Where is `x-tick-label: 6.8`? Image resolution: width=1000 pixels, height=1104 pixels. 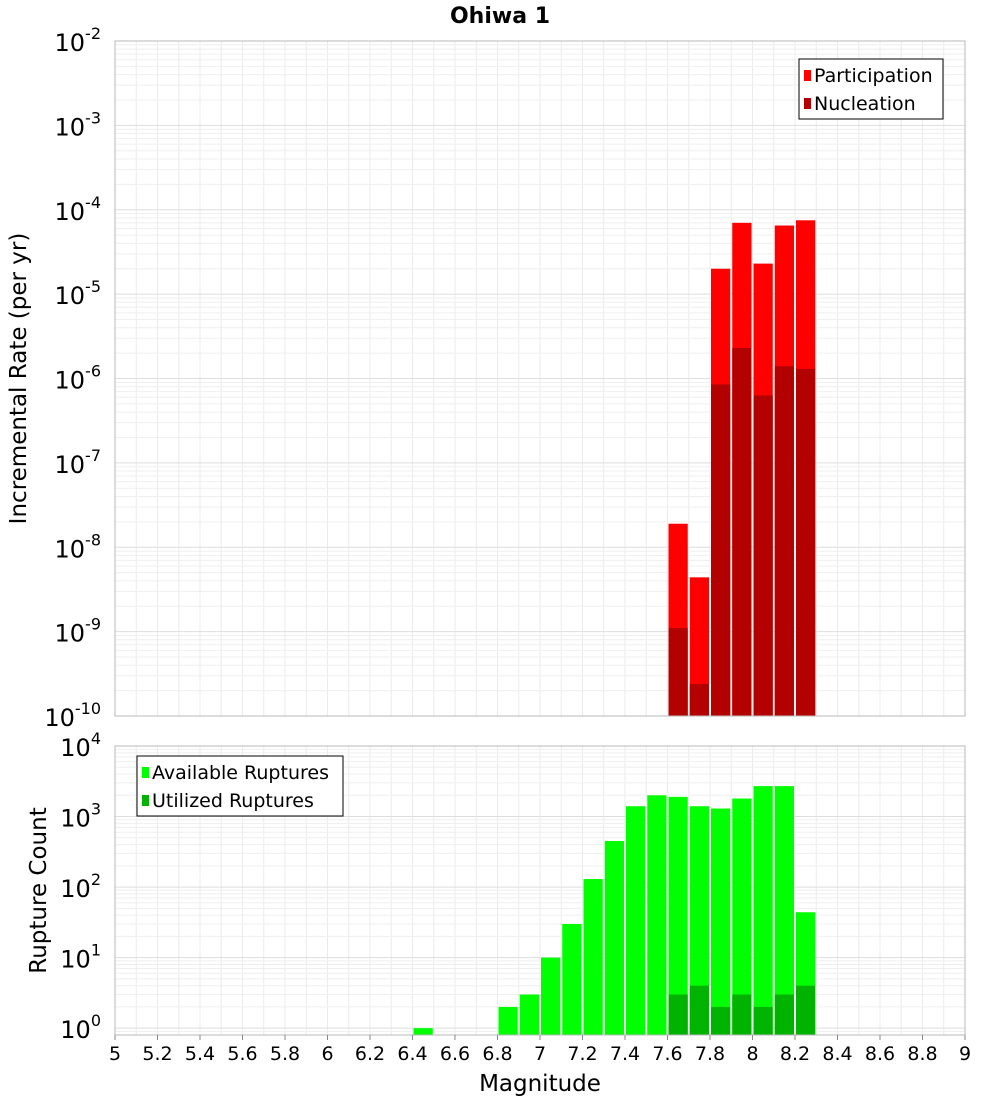
x-tick-label: 6.8 is located at coordinates (497, 1054).